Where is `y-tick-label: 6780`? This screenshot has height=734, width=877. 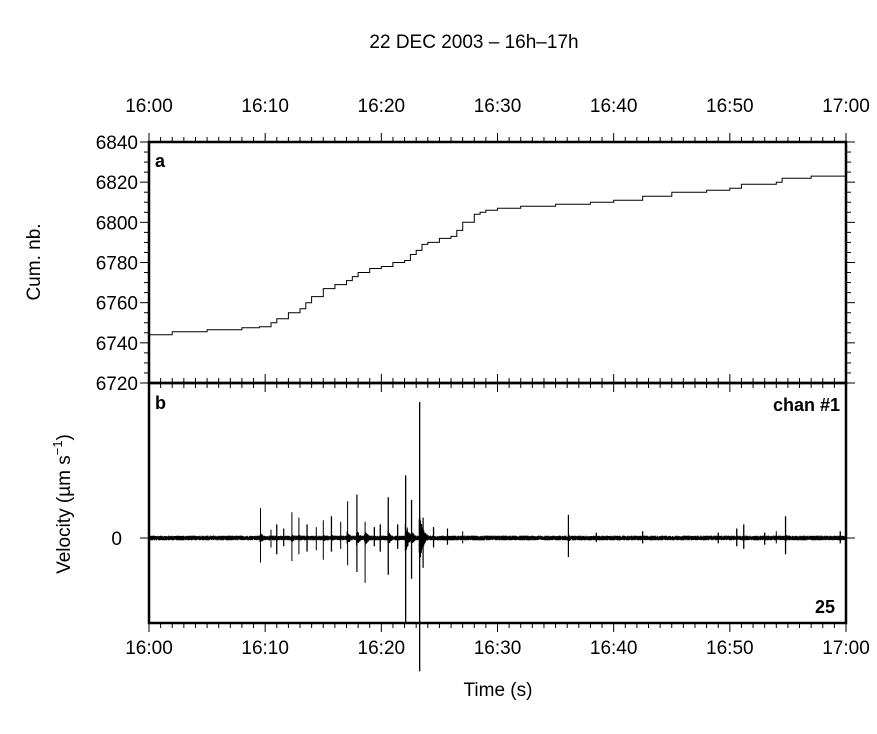
y-tick-label: 6780 is located at coordinates (117, 264).